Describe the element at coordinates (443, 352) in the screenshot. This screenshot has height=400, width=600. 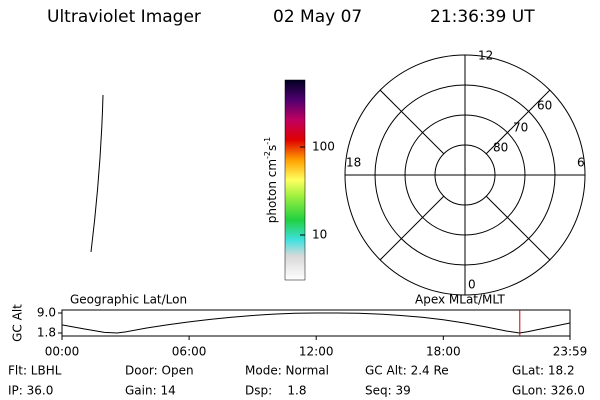
I see `x-tick-label: 18:00` at that location.